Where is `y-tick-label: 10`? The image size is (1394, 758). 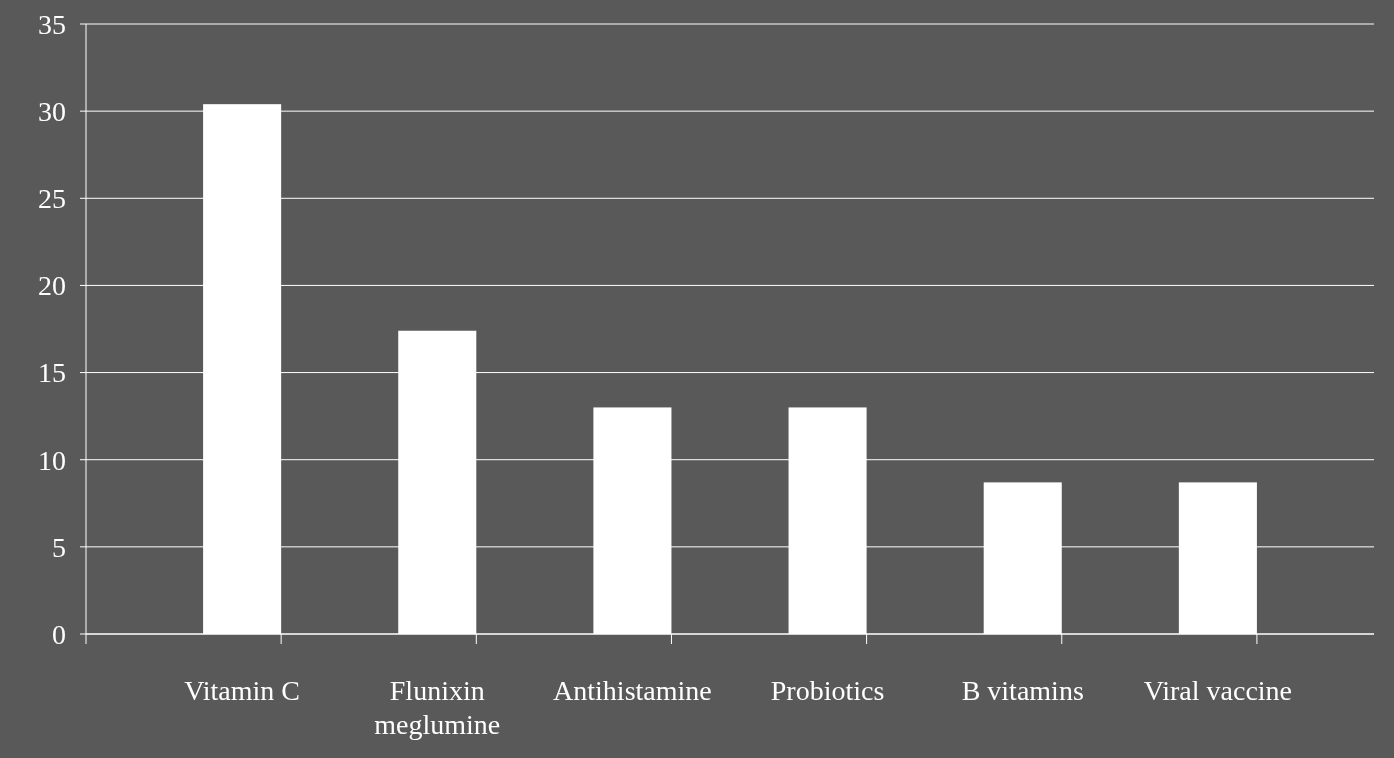
y-tick-label: 10 is located at coordinates (52, 460).